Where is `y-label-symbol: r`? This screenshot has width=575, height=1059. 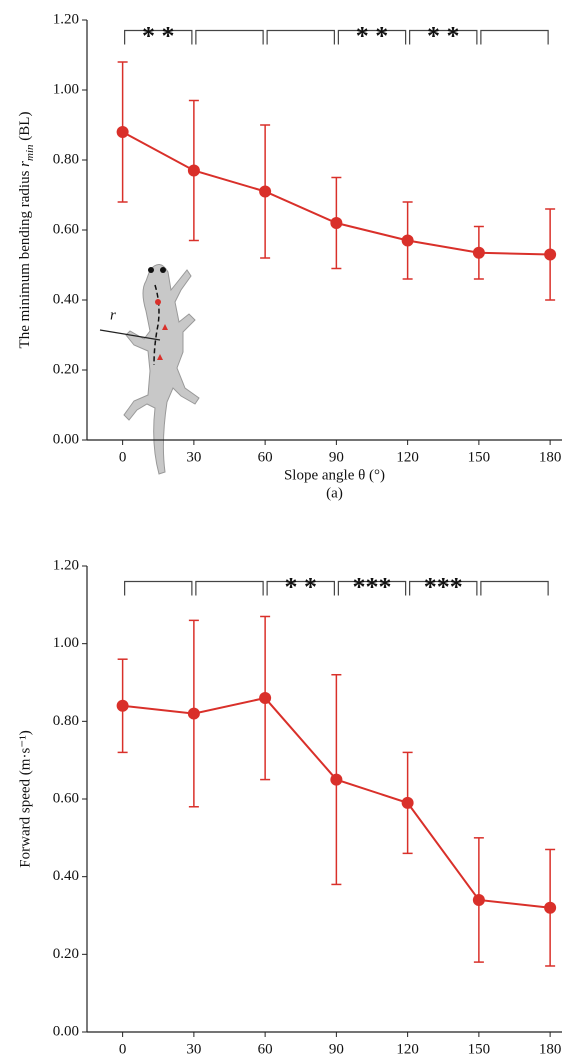 y-label-symbol: r is located at coordinates (25, 164).